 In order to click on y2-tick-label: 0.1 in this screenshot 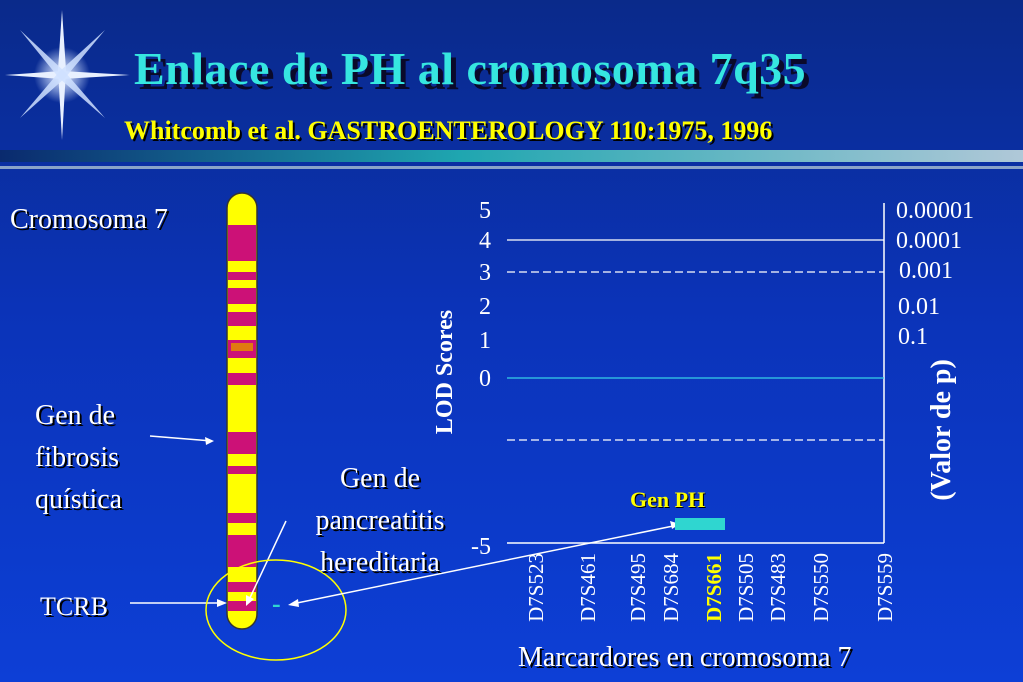, I will do `click(913, 337)`.